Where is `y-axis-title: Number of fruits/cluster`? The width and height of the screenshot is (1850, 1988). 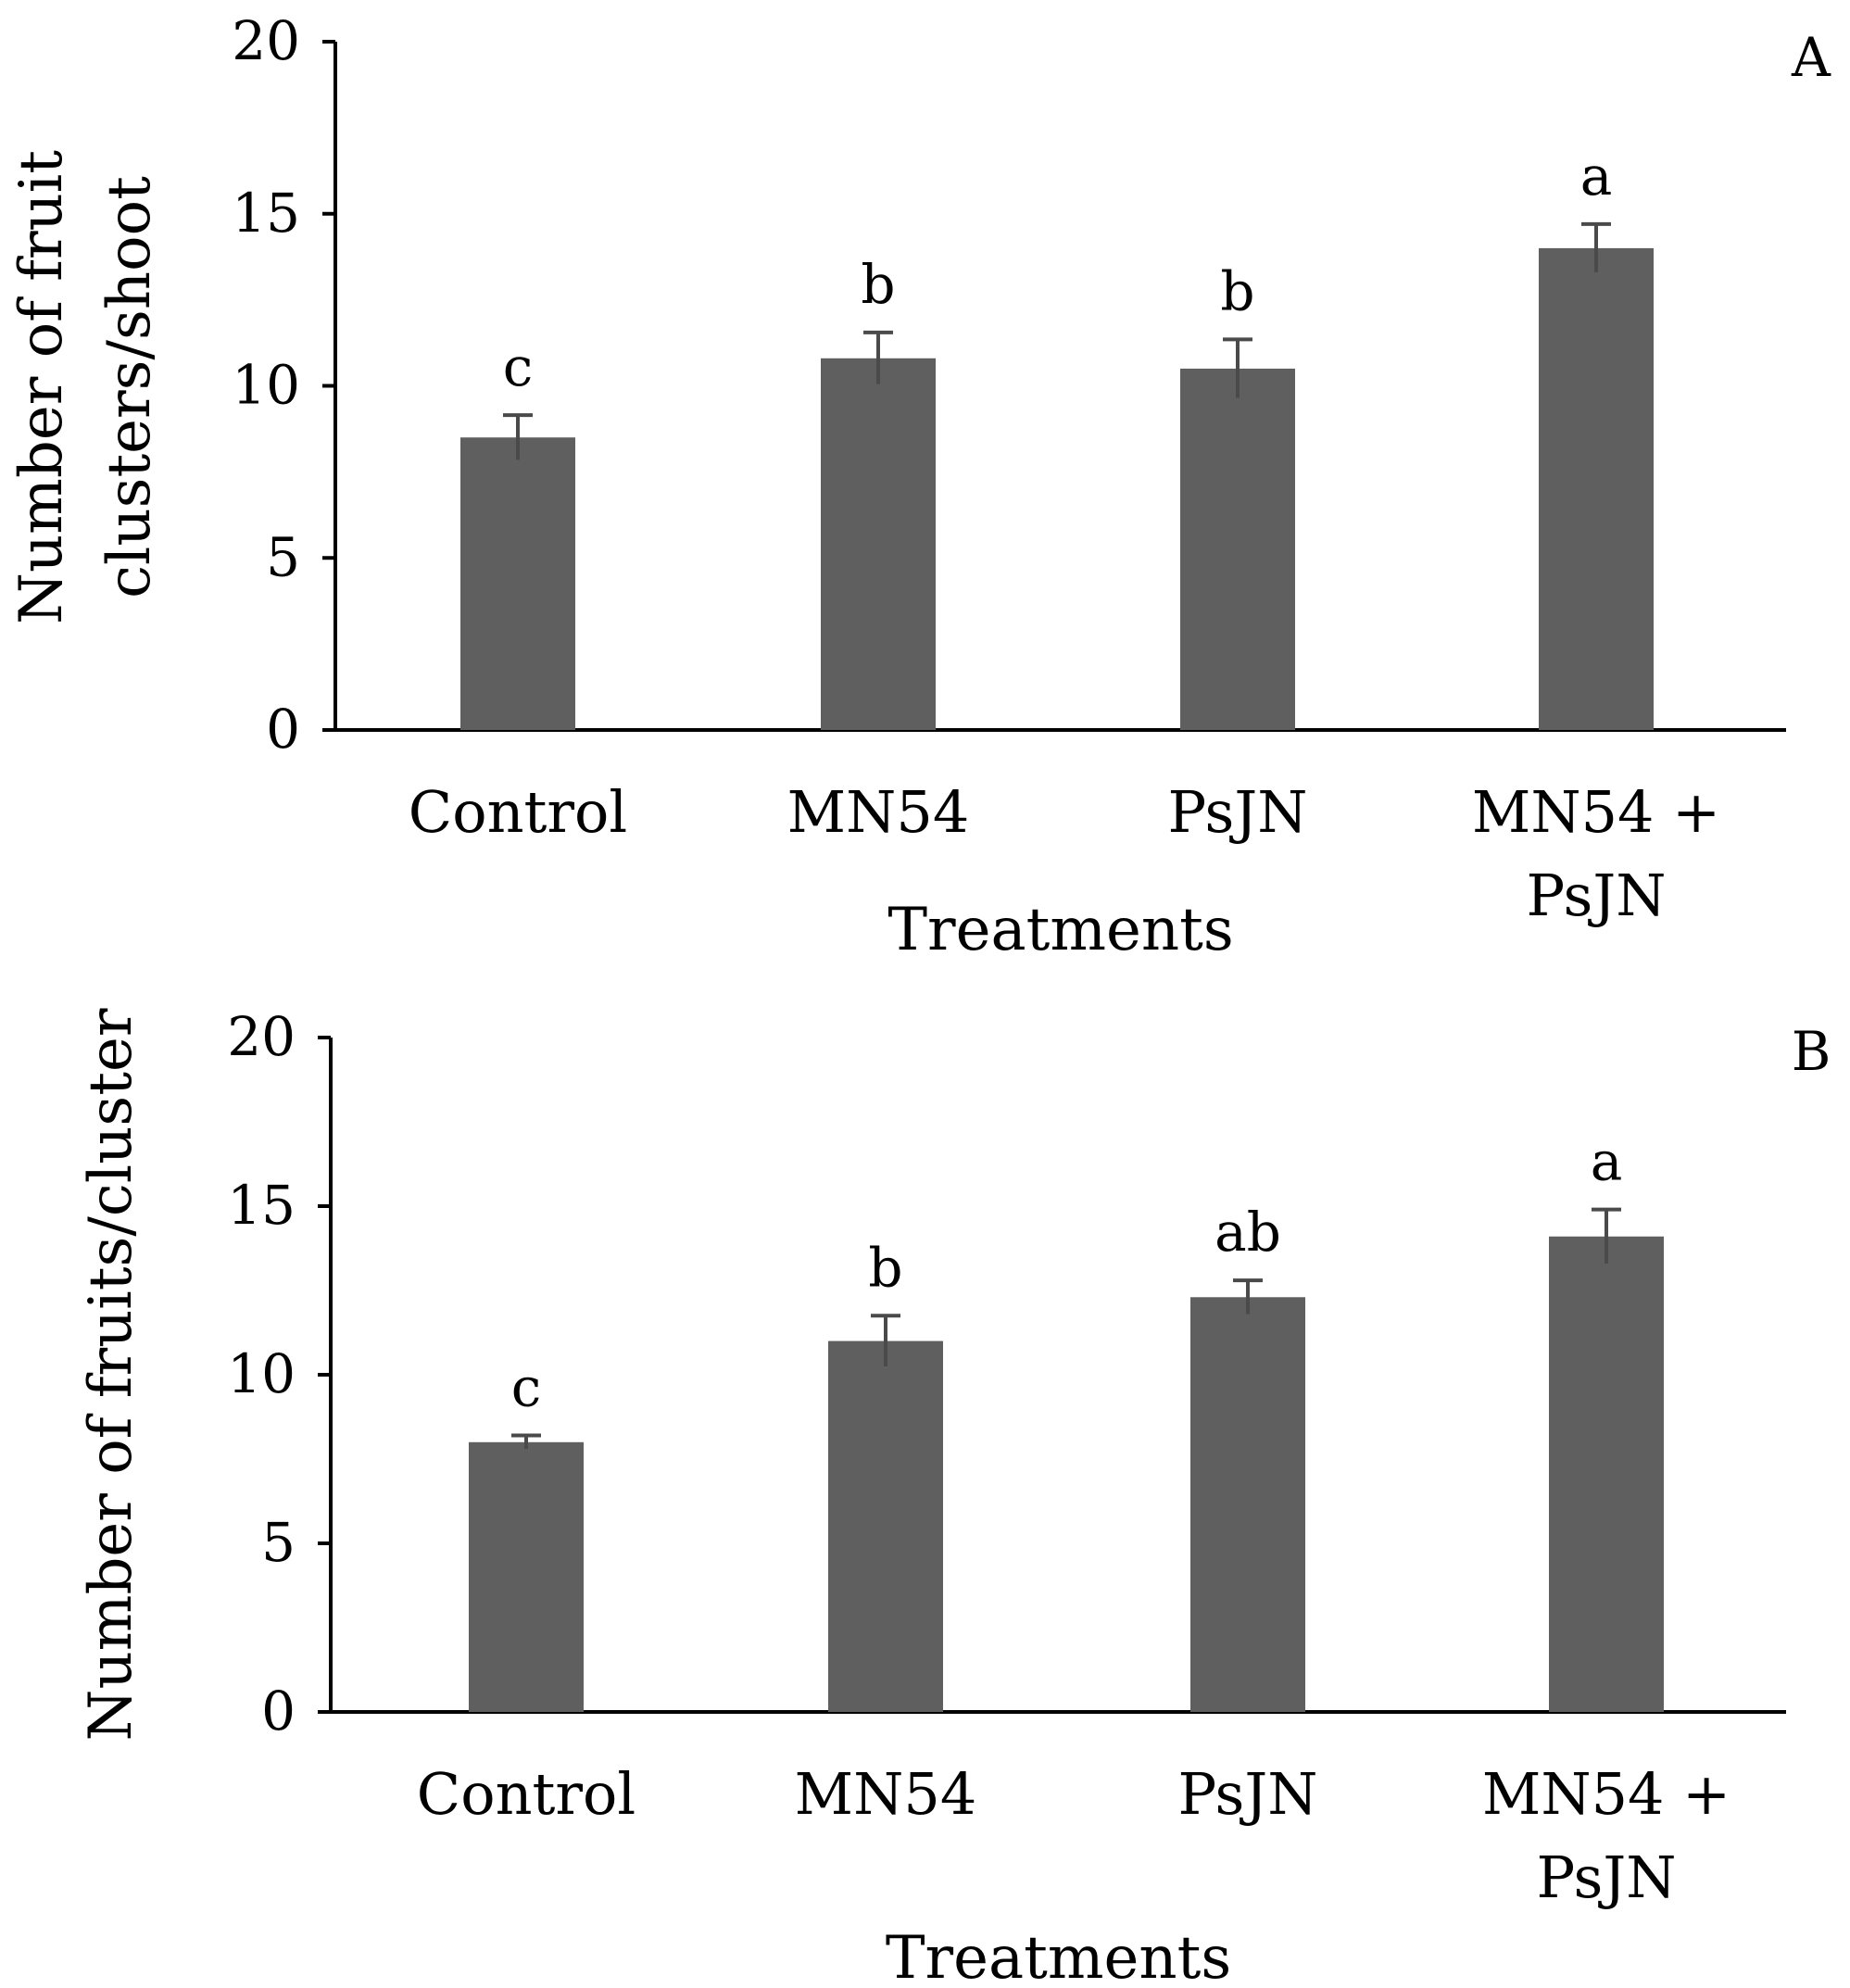
y-axis-title: Number of fruits/cluster is located at coordinates (111, 1374).